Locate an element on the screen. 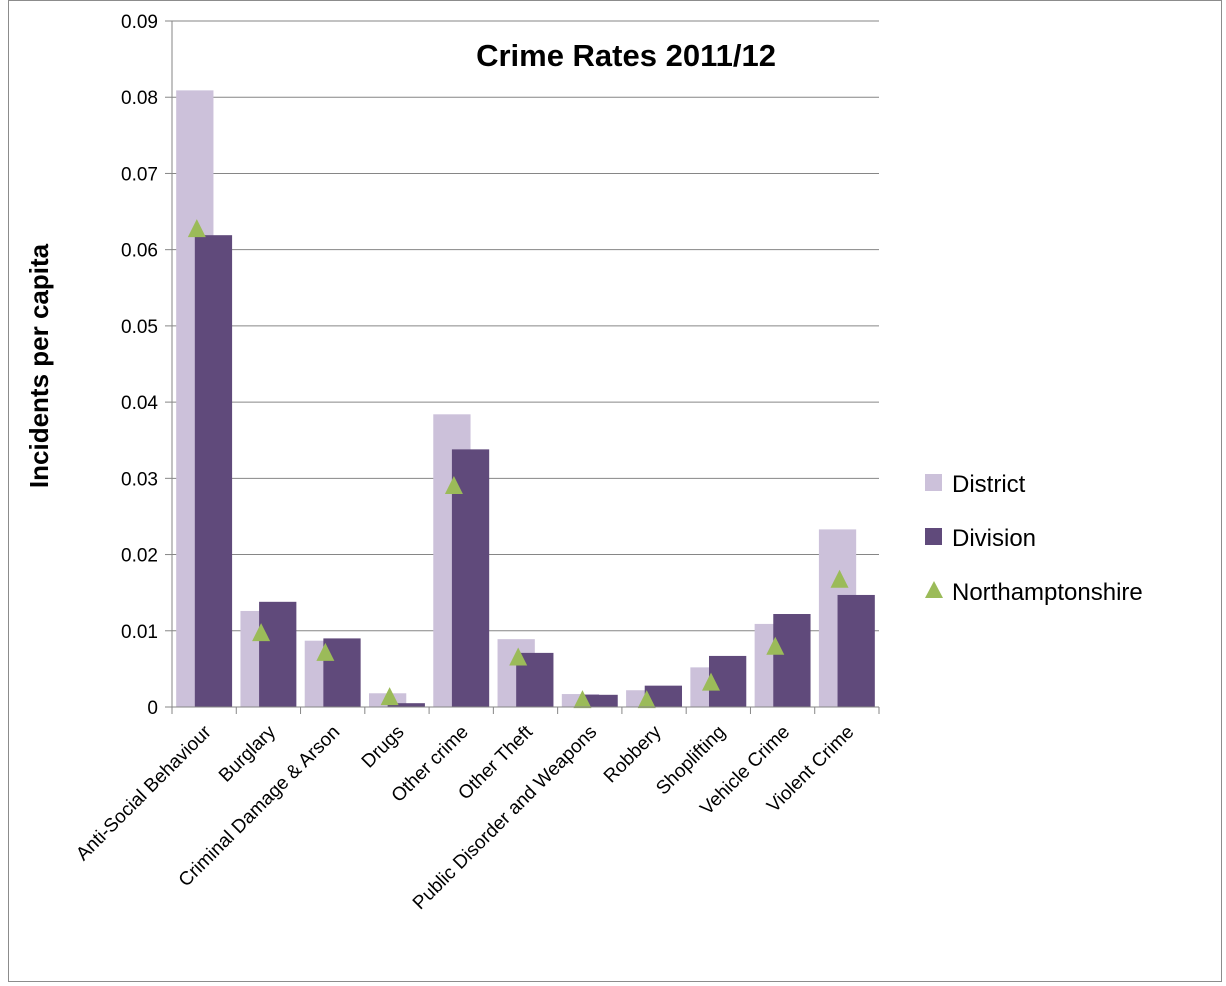 The height and width of the screenshot is (986, 1226). legend-label-division: Division is located at coordinates (994, 538).